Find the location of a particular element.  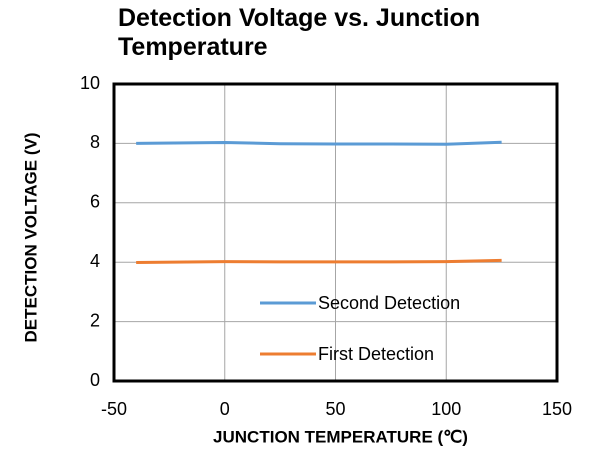

y-axis-title: DETECTION VOLTAGE (V) is located at coordinates (30, 238).